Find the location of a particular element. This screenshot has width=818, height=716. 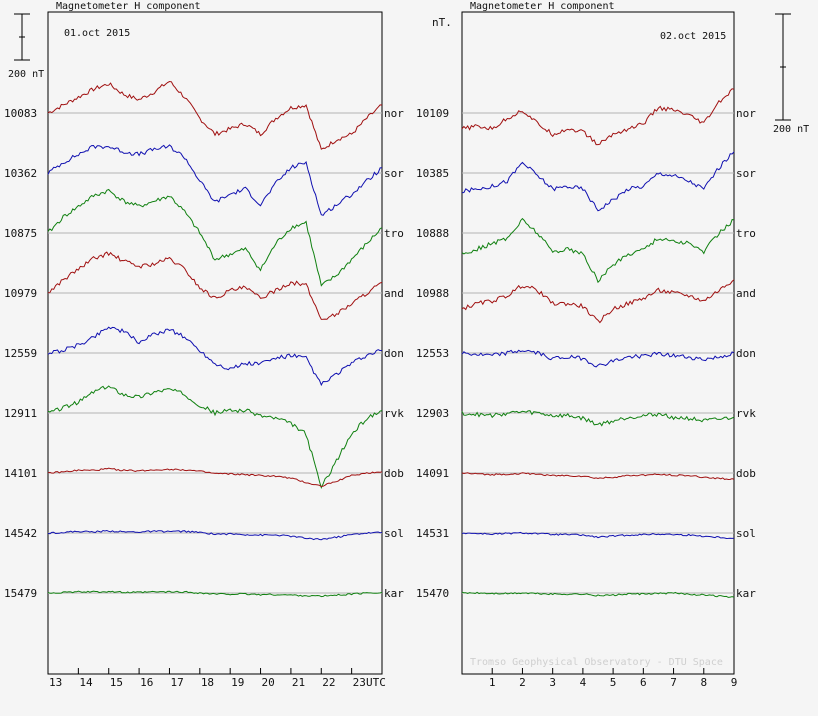

date-right: 02.oct 2015 is located at coordinates (693, 36).